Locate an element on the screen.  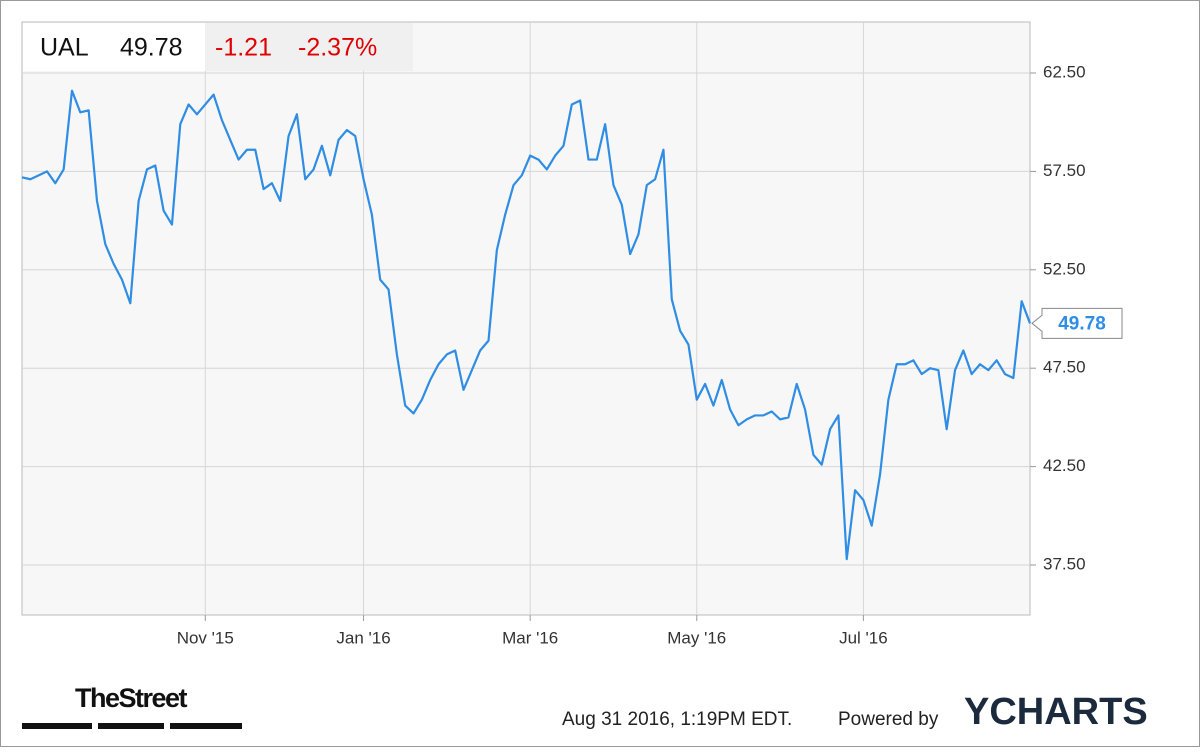
thestreet-logo: TheStreet is located at coordinates (131, 698).